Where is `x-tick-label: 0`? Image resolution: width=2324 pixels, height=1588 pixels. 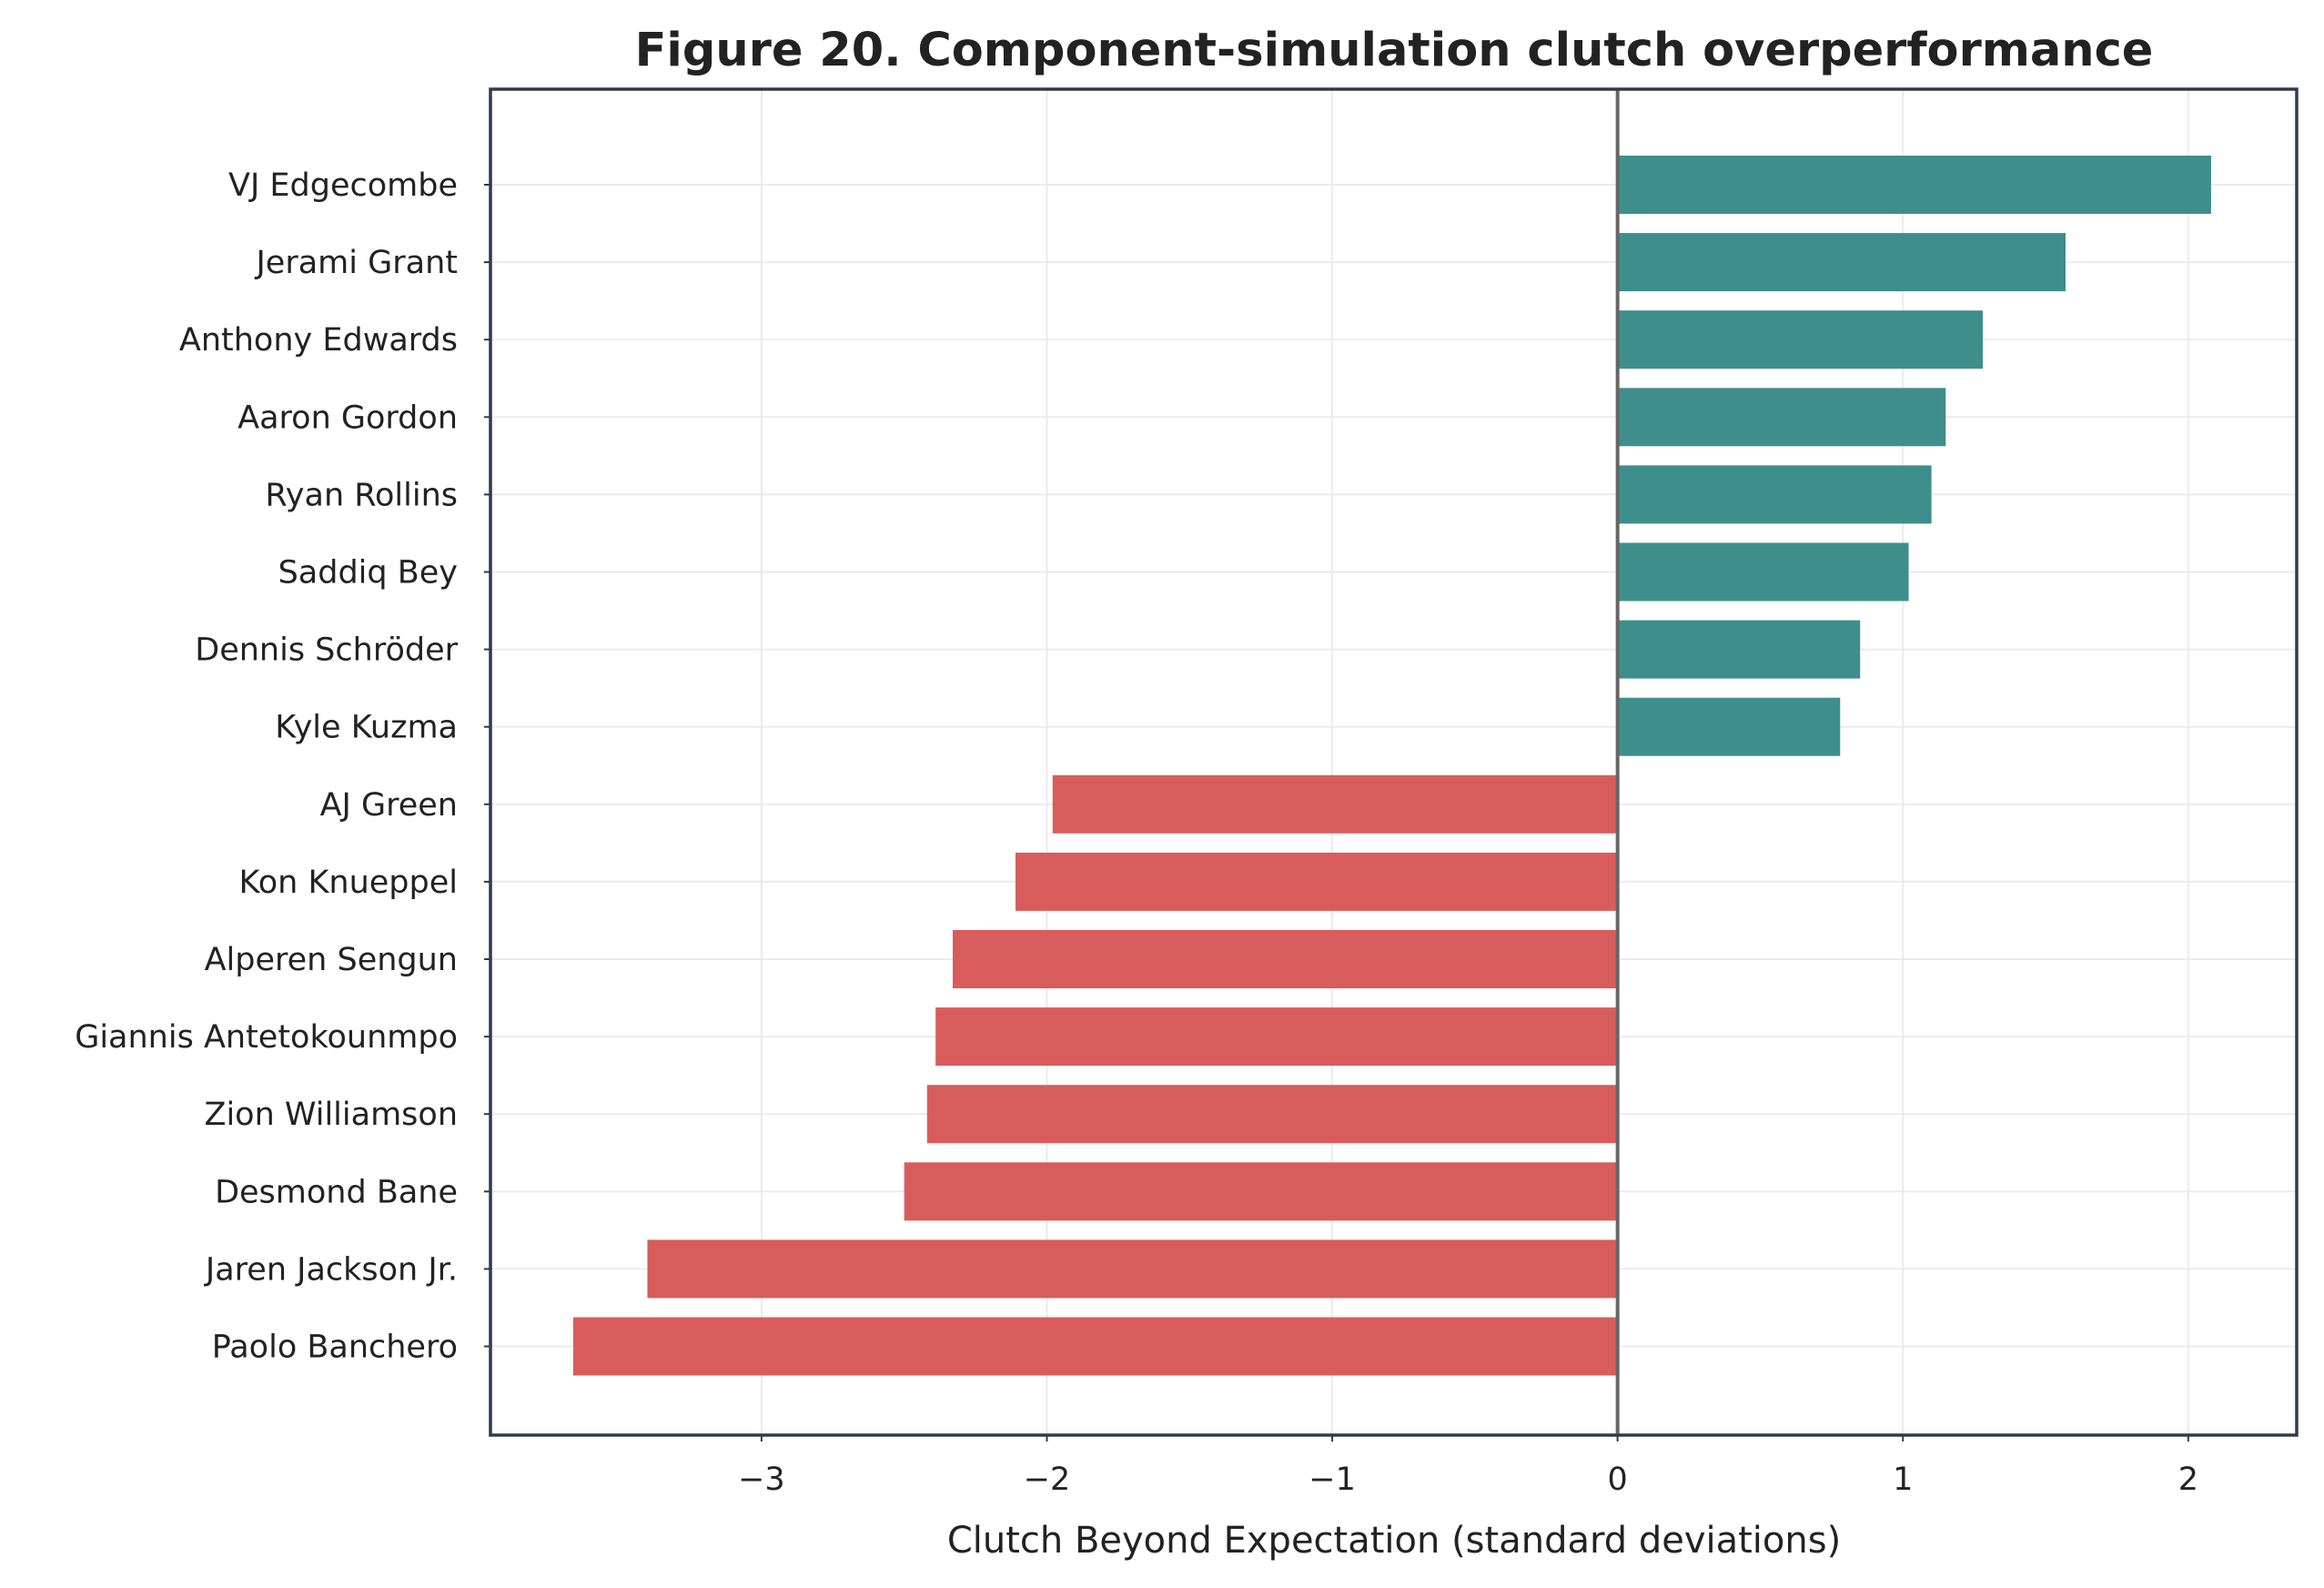 x-tick-label: 0 is located at coordinates (1618, 1480).